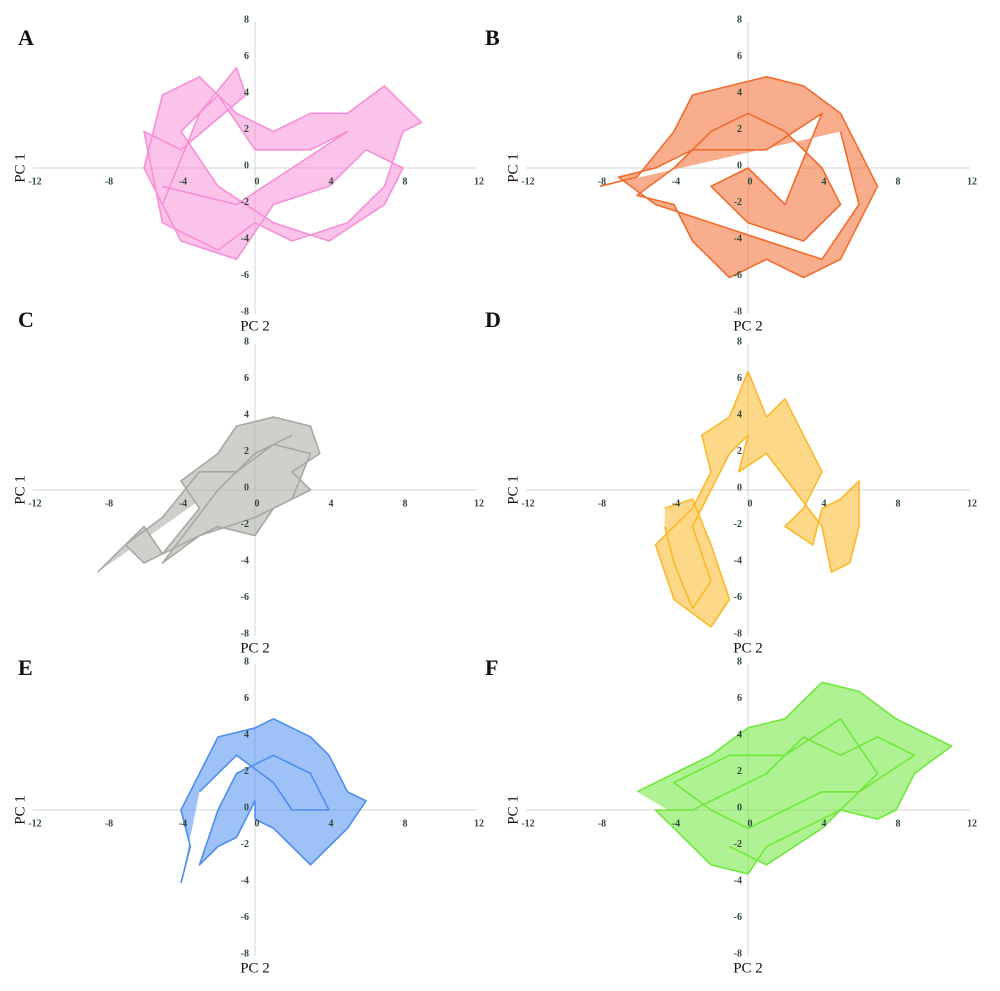  I want to click on panel-letter: A, so click(26, 37).